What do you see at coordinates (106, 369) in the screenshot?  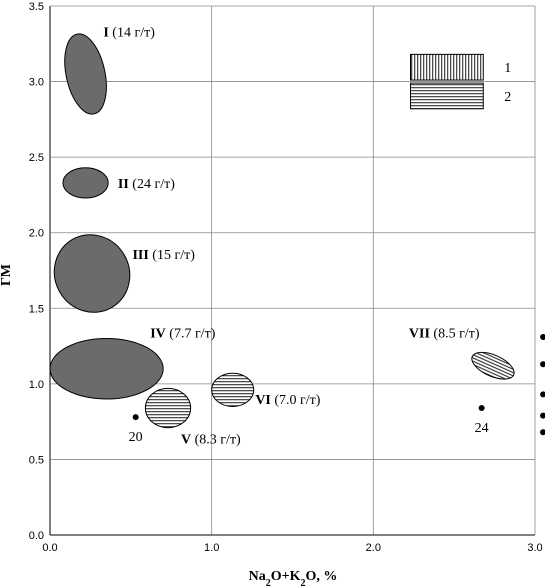 I see `field-iv` at bounding box center [106, 369].